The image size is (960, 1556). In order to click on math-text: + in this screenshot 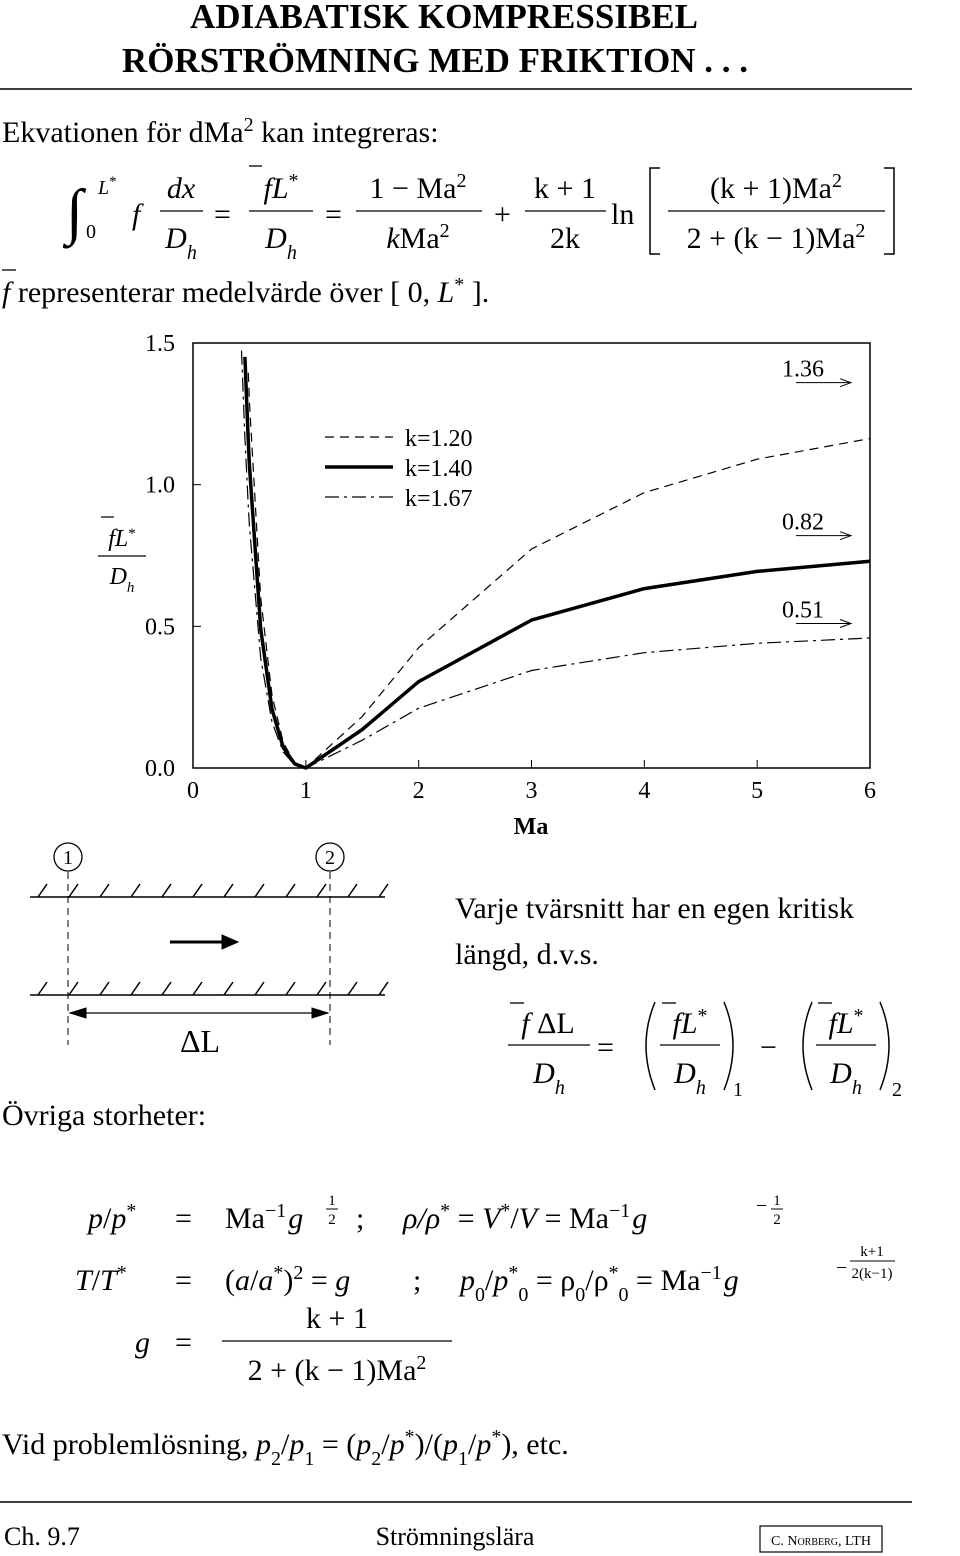, I will do `click(502, 214)`.